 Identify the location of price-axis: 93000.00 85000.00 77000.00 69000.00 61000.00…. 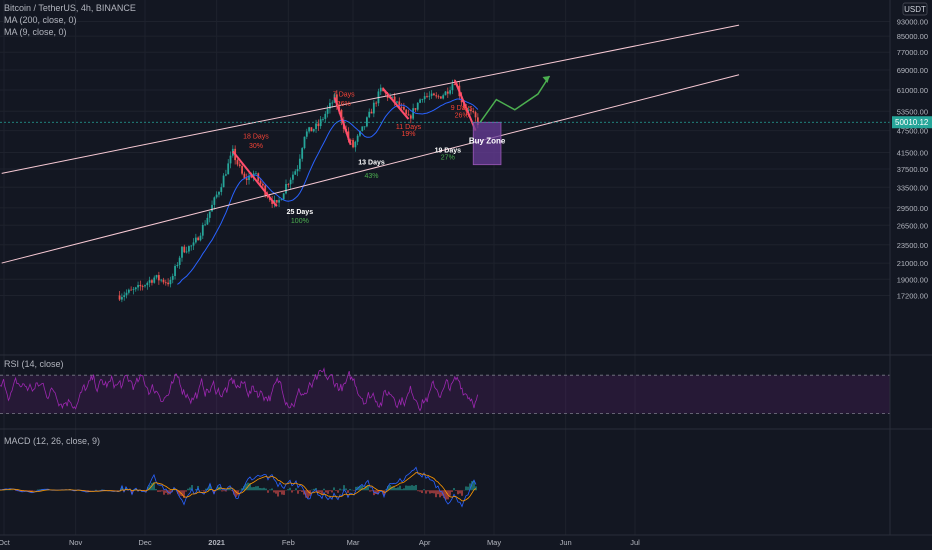
(911, 275).